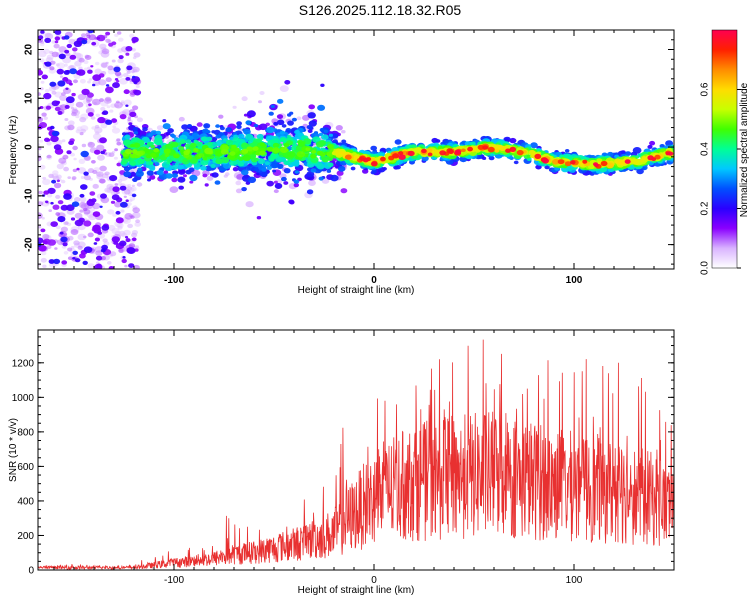 The width and height of the screenshot is (750, 600). I want to click on y-tick-label: 1000, so click(23, 398).